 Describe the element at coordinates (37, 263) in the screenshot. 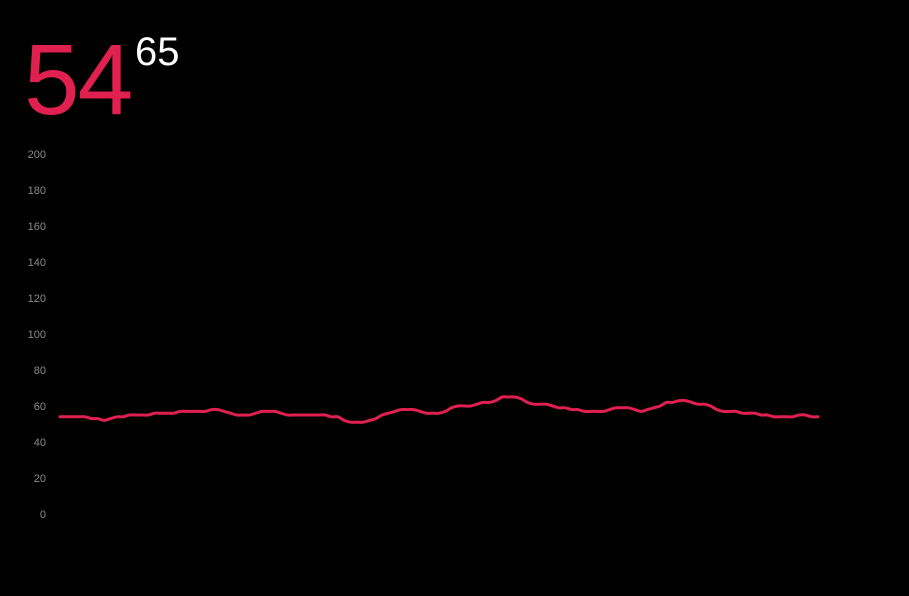

I see `y-tick-label: 140` at that location.